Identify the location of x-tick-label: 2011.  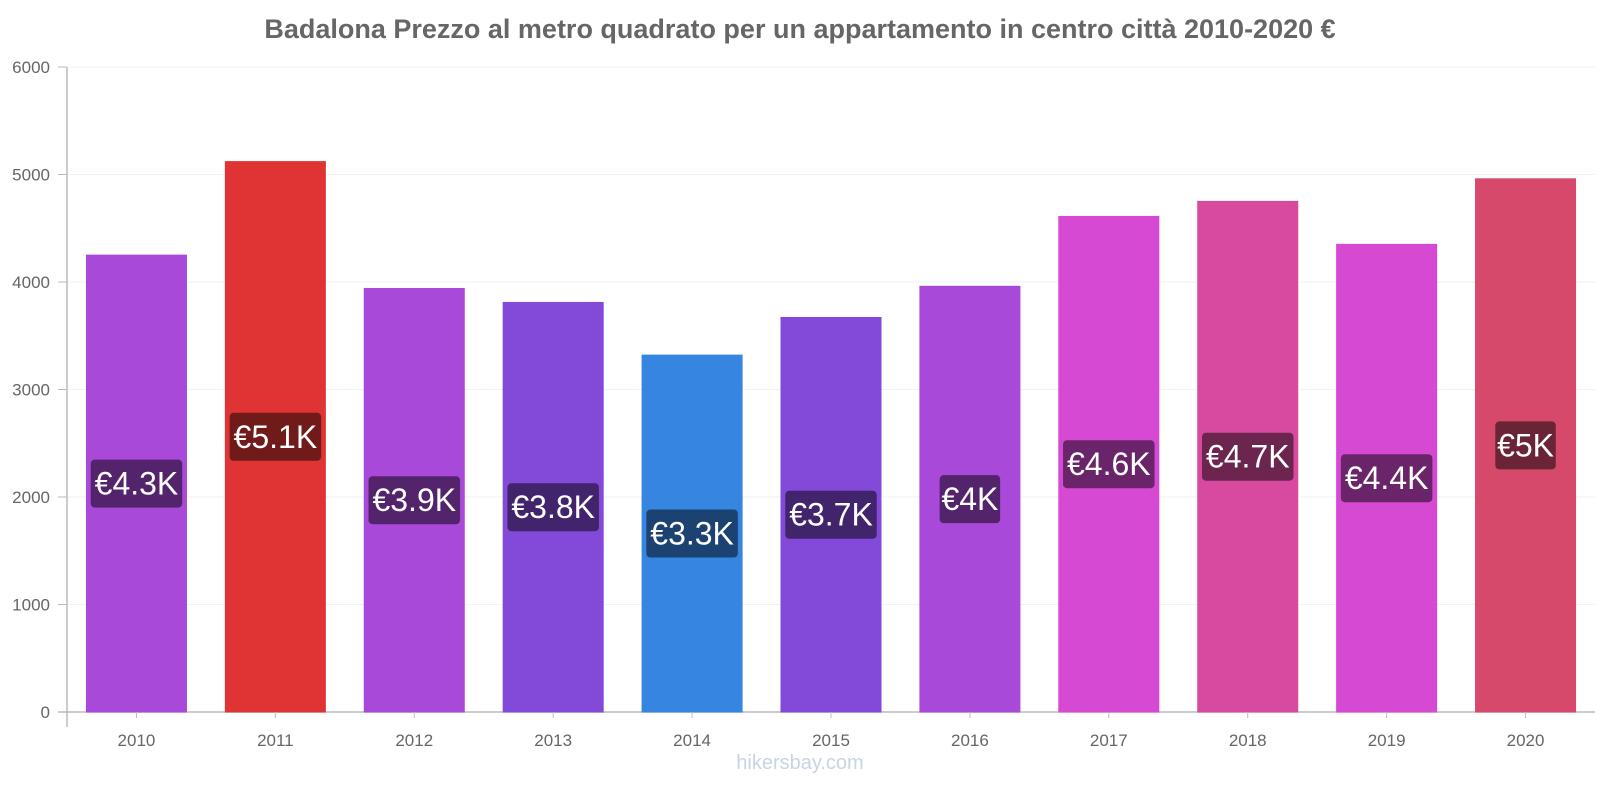
(275, 740).